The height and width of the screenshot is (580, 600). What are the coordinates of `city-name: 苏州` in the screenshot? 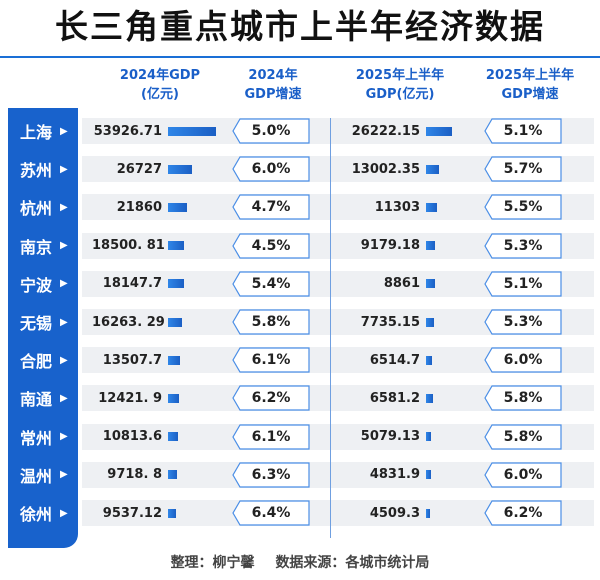 It's located at (36, 171).